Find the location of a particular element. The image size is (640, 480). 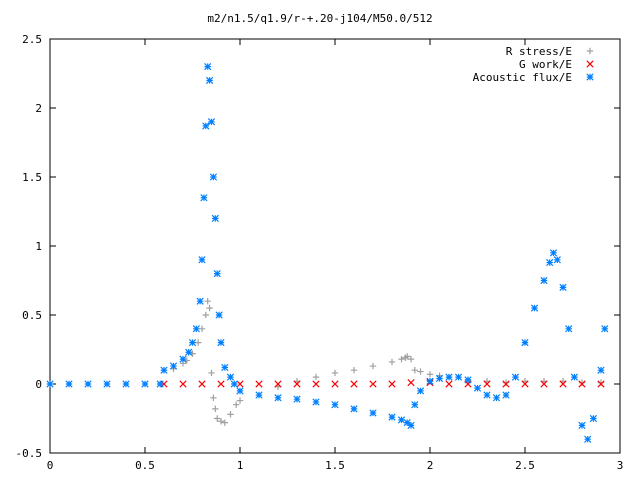

y-tick-label: 0.5 is located at coordinates (32, 315).